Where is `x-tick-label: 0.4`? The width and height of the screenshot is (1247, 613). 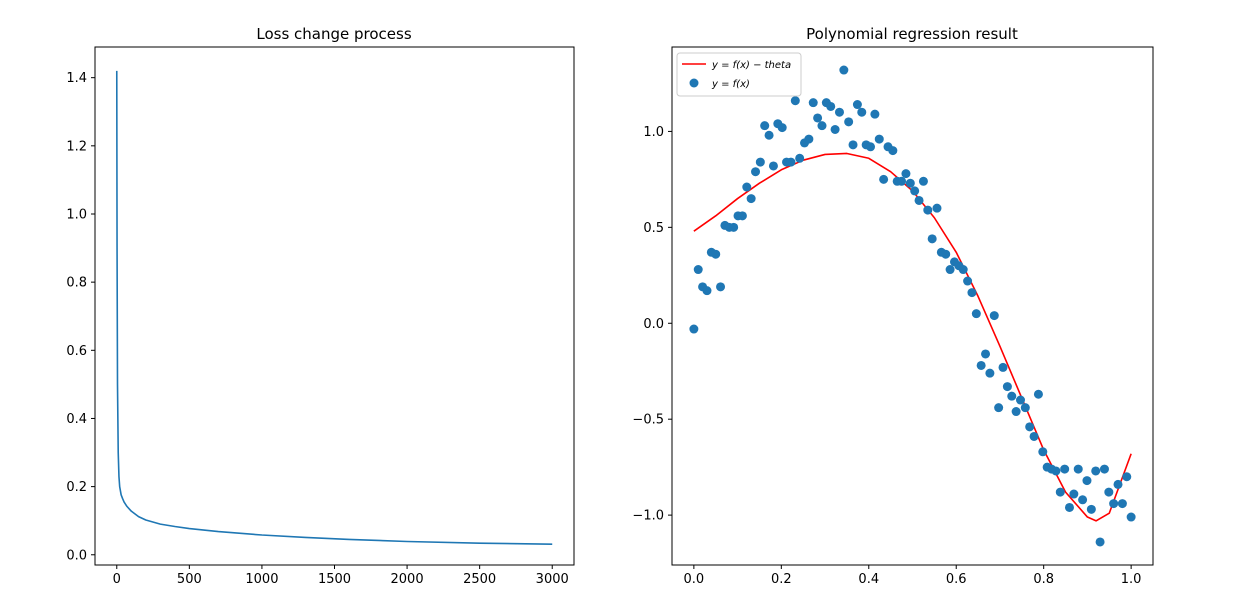
x-tick-label: 0.4 is located at coordinates (868, 579).